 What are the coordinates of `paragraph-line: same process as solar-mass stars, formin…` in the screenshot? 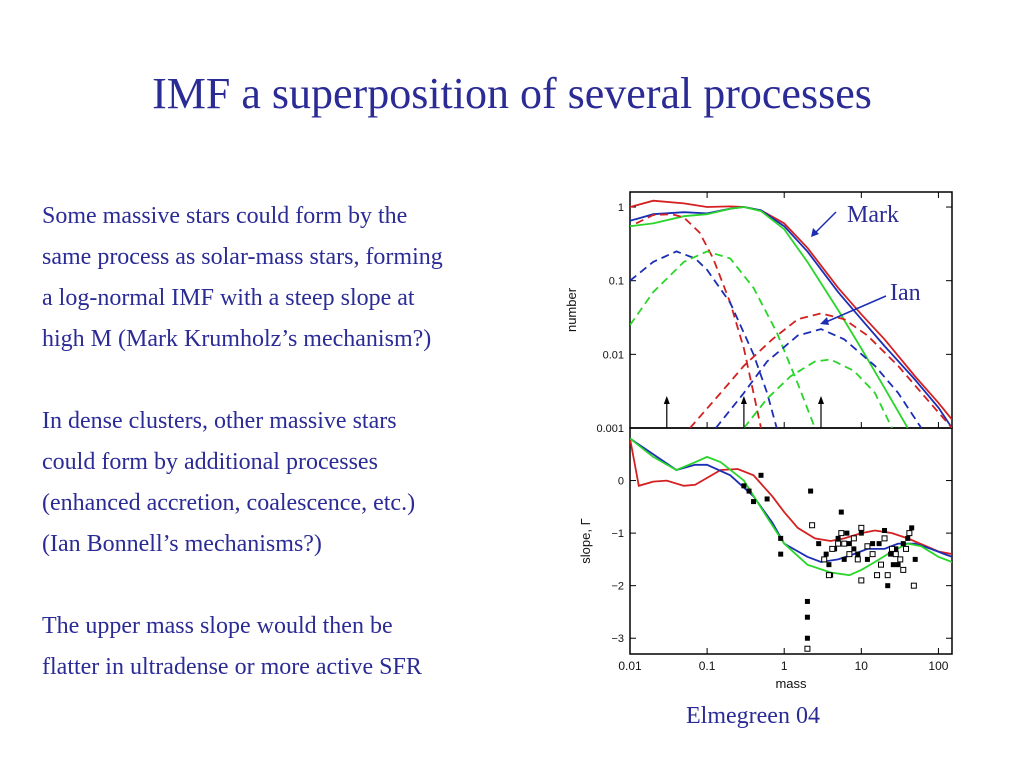 It's located at (242, 257).